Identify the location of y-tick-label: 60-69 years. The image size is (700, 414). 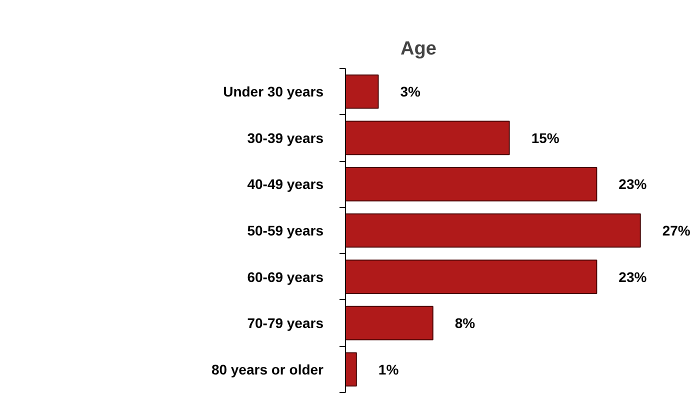
(285, 276).